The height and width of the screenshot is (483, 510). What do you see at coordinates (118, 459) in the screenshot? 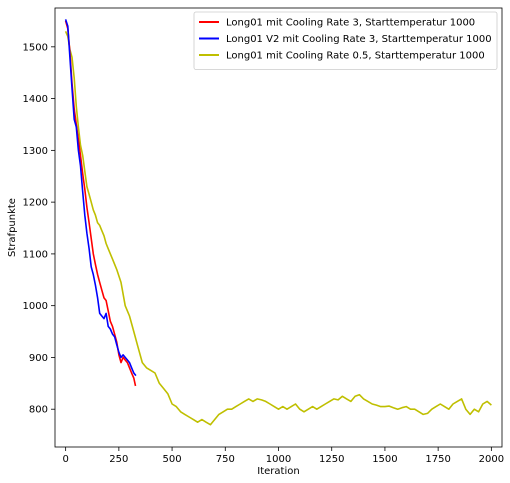
I see `x-tick-label: 250` at bounding box center [118, 459].